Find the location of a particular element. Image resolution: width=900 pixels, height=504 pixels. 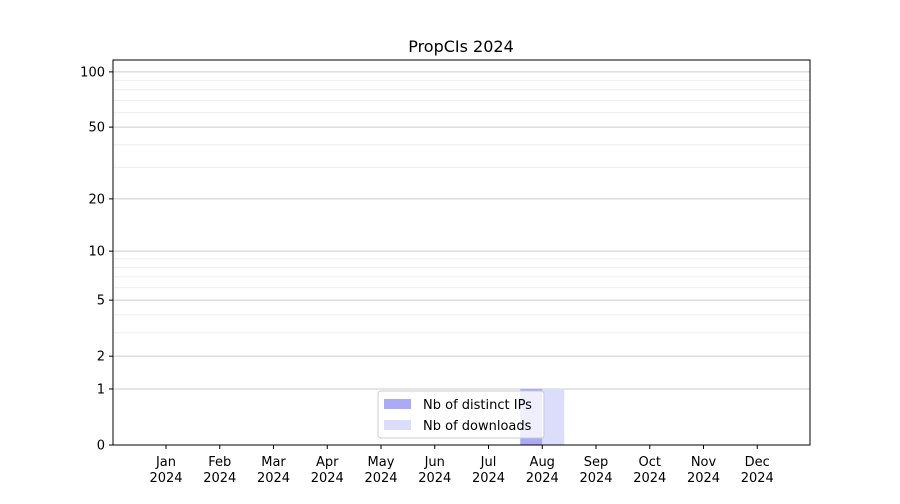

x-tick-label-month: May is located at coordinates (381, 462).